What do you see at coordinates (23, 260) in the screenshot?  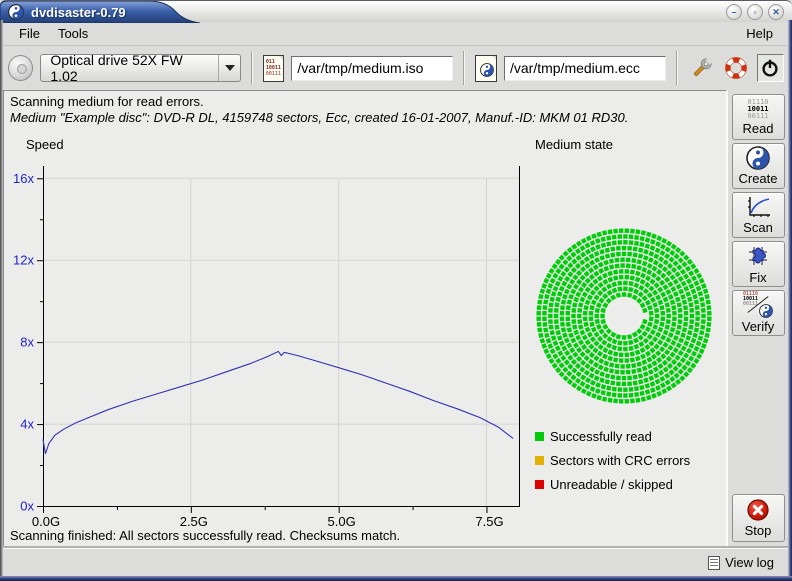 I see `svg-text: 12x` at bounding box center [23, 260].